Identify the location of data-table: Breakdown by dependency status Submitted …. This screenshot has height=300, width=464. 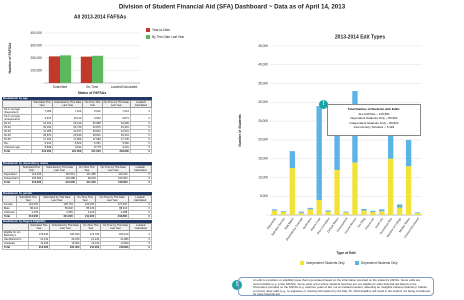
(77, 173).